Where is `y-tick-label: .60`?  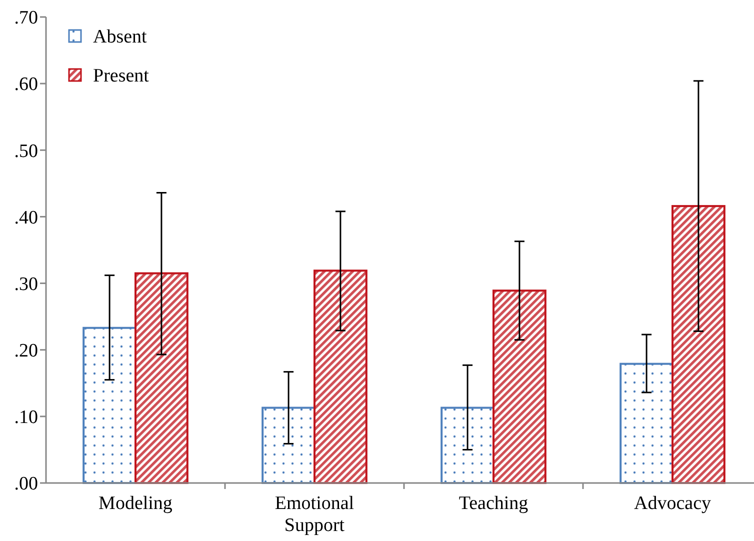 y-tick-label: .60 is located at coordinates (26, 85).